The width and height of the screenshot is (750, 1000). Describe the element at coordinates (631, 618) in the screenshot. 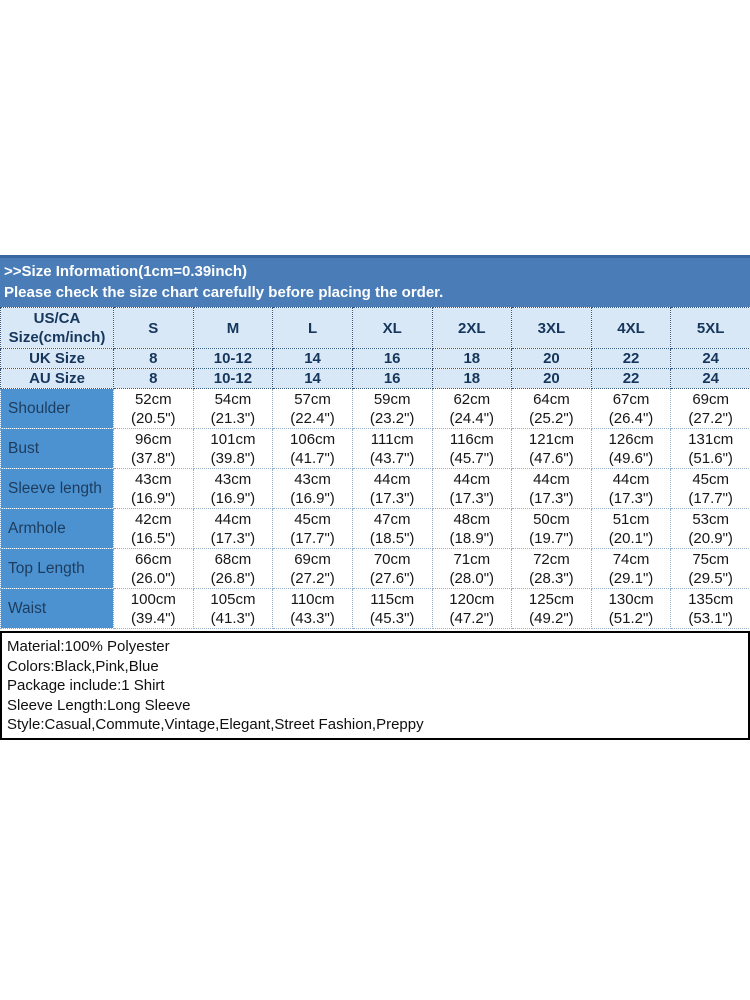

I see `inch-value: (51.2")` at that location.